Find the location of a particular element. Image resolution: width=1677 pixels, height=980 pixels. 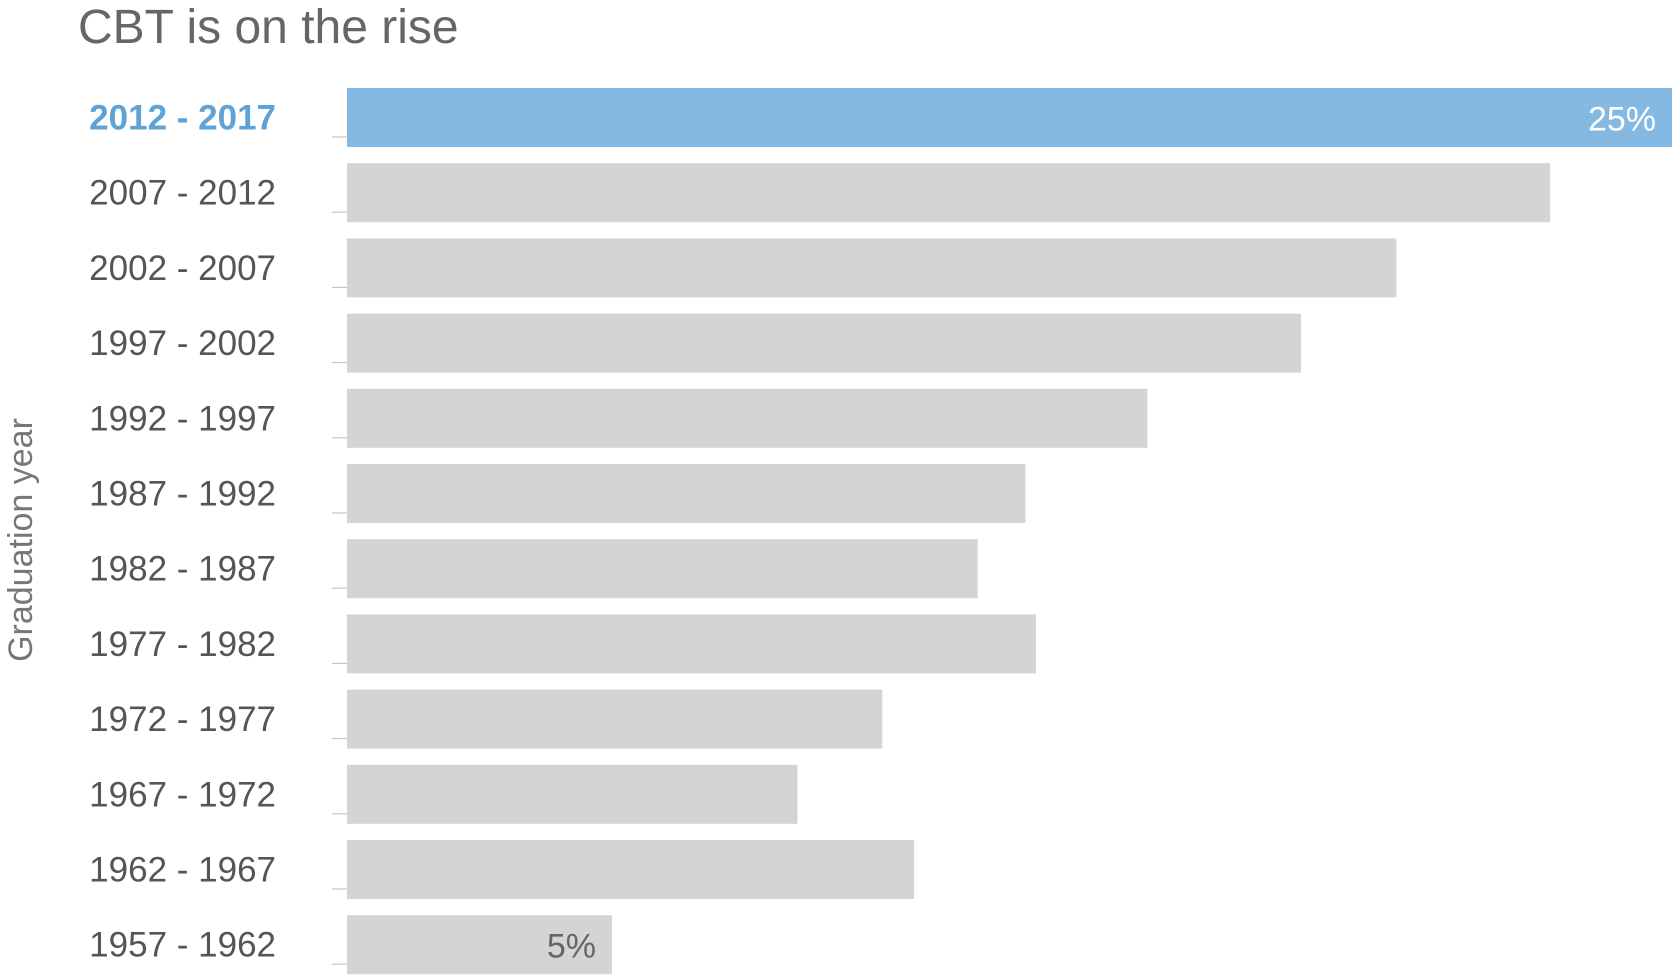

tick-label-11: 1957 - 1962 is located at coordinates (182, 945).